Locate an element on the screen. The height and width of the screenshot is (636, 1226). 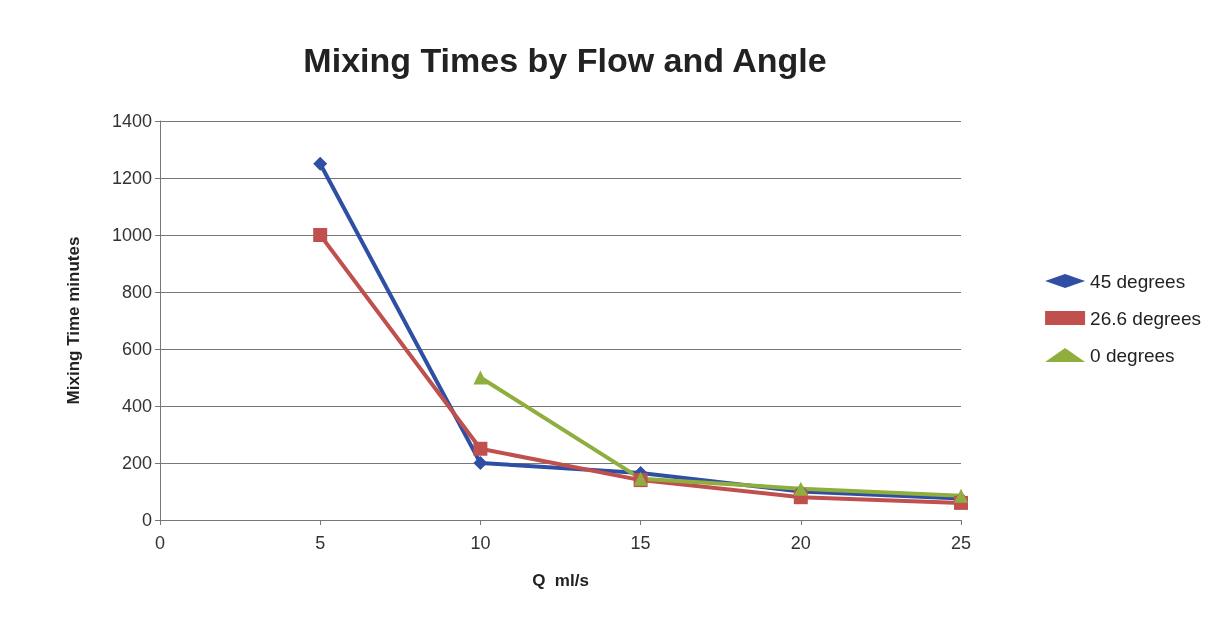
x-tick-label: 15 is located at coordinates (640, 543).